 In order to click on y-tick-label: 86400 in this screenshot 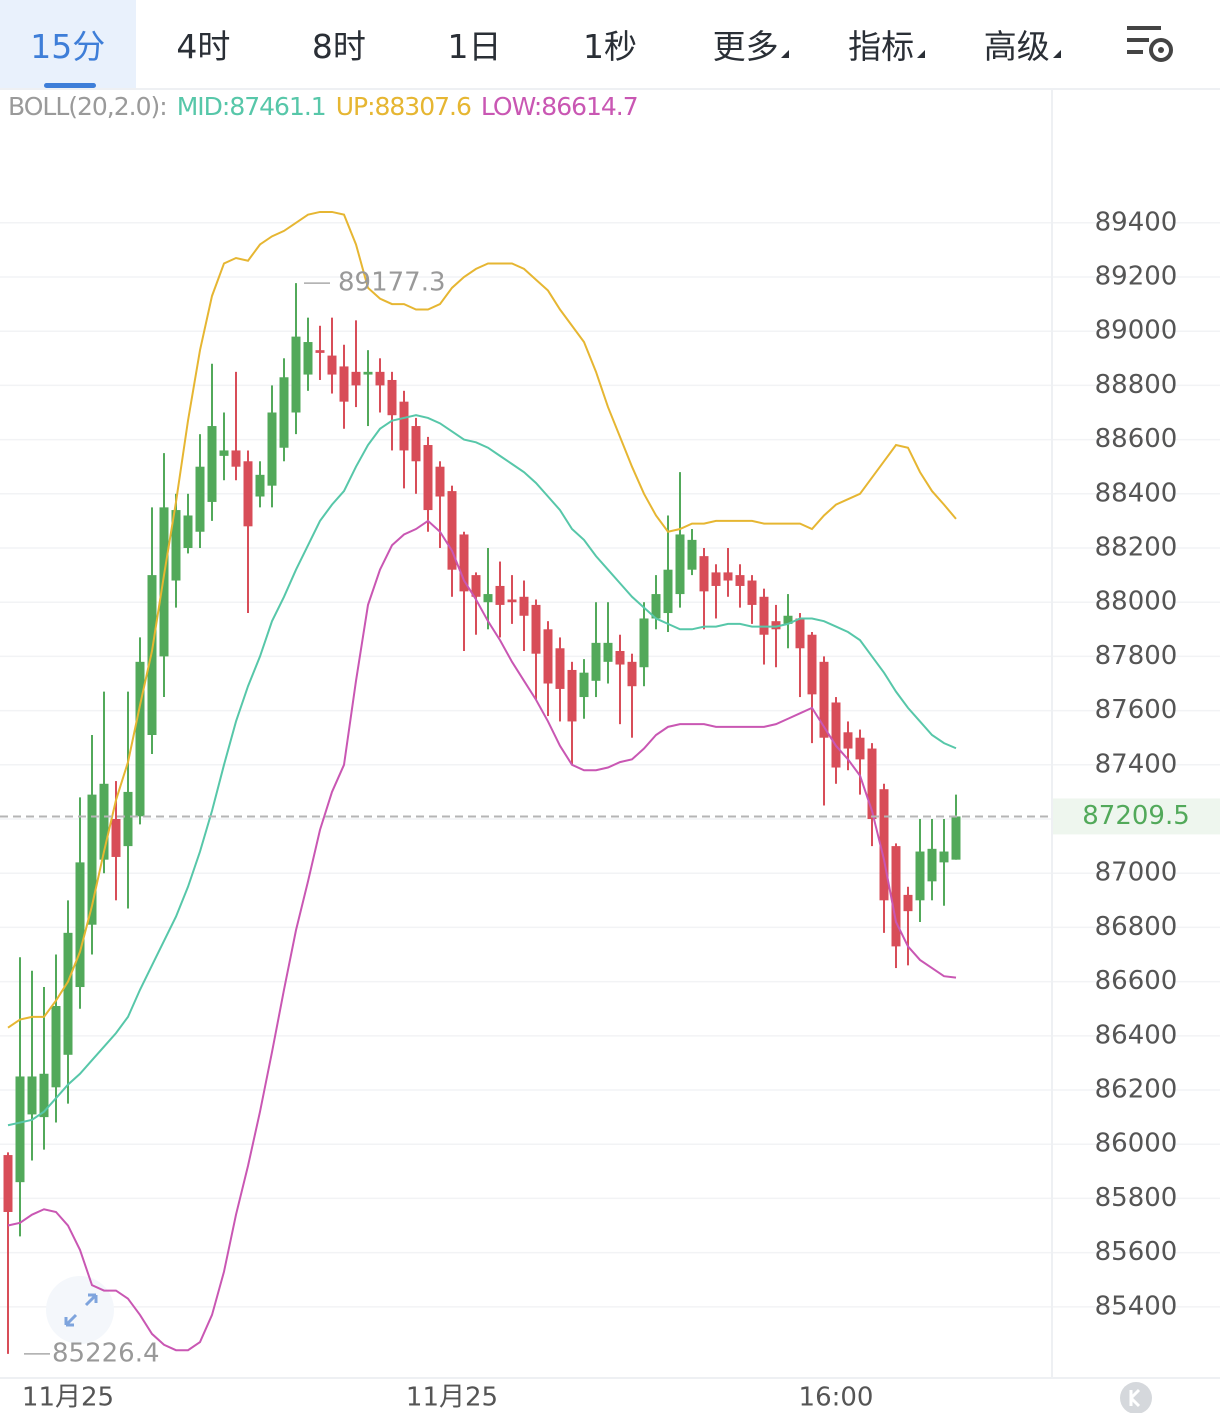, I will do `click(1136, 1035)`.